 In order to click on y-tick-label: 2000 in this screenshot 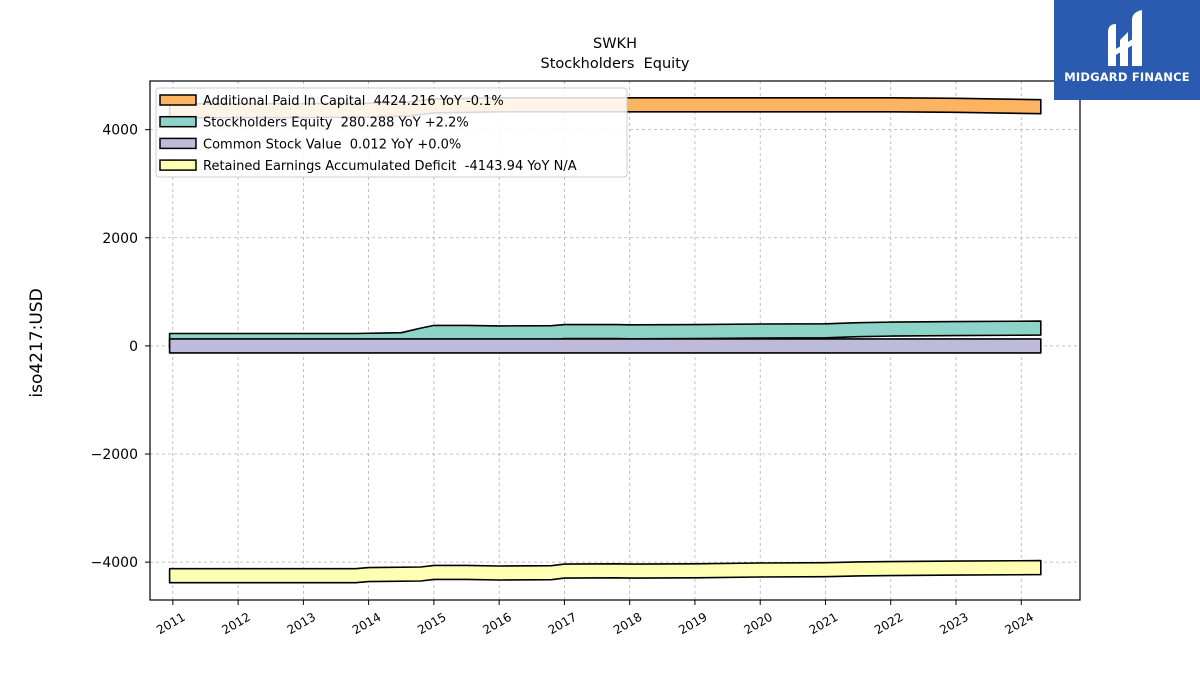, I will do `click(120, 239)`.